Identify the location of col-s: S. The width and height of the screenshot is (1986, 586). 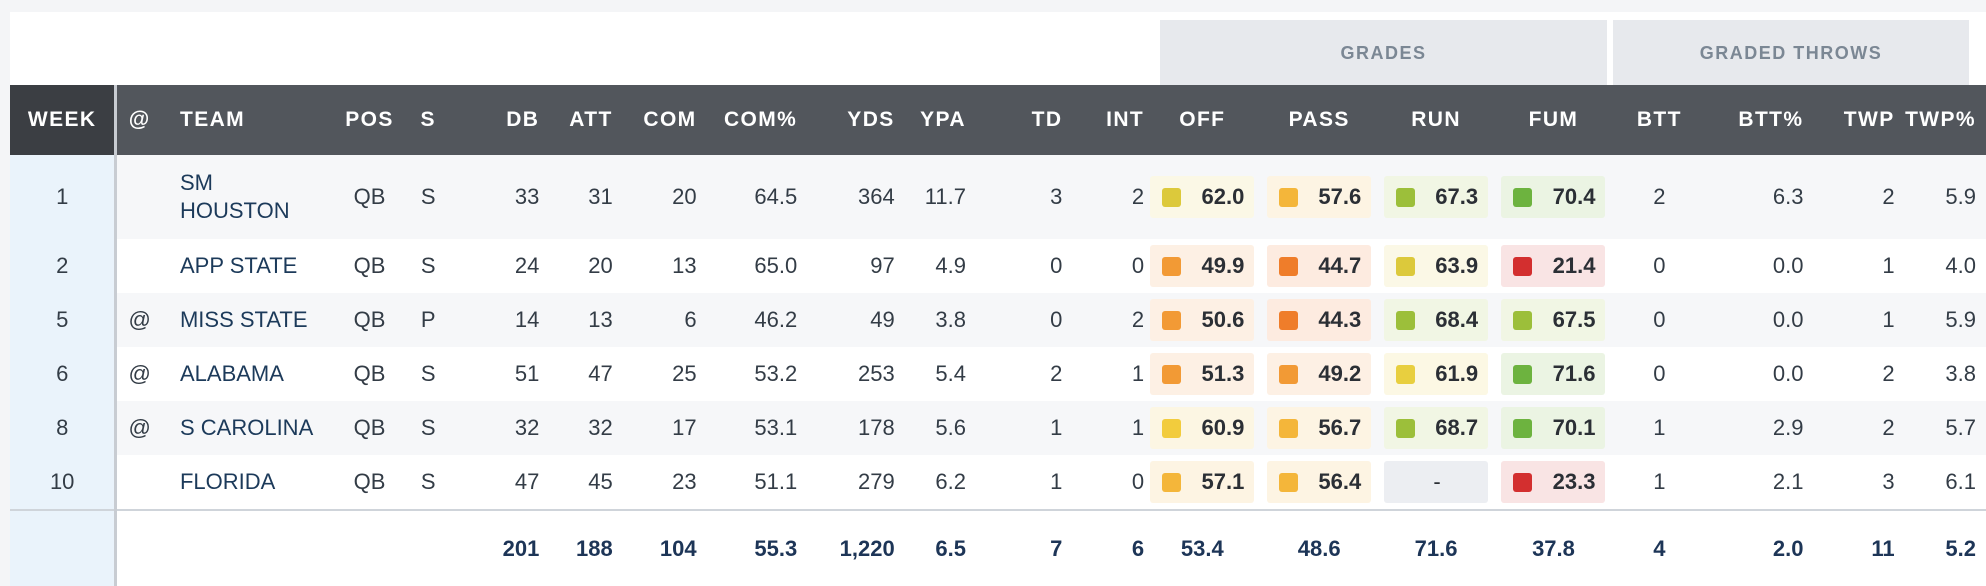
(428, 120).